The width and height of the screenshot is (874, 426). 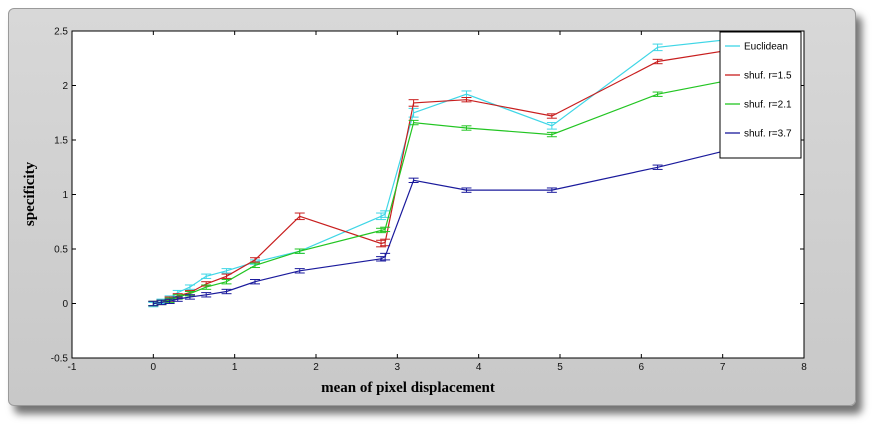 What do you see at coordinates (768, 105) in the screenshot?
I see `legend-label: shuf. r=2.1` at bounding box center [768, 105].